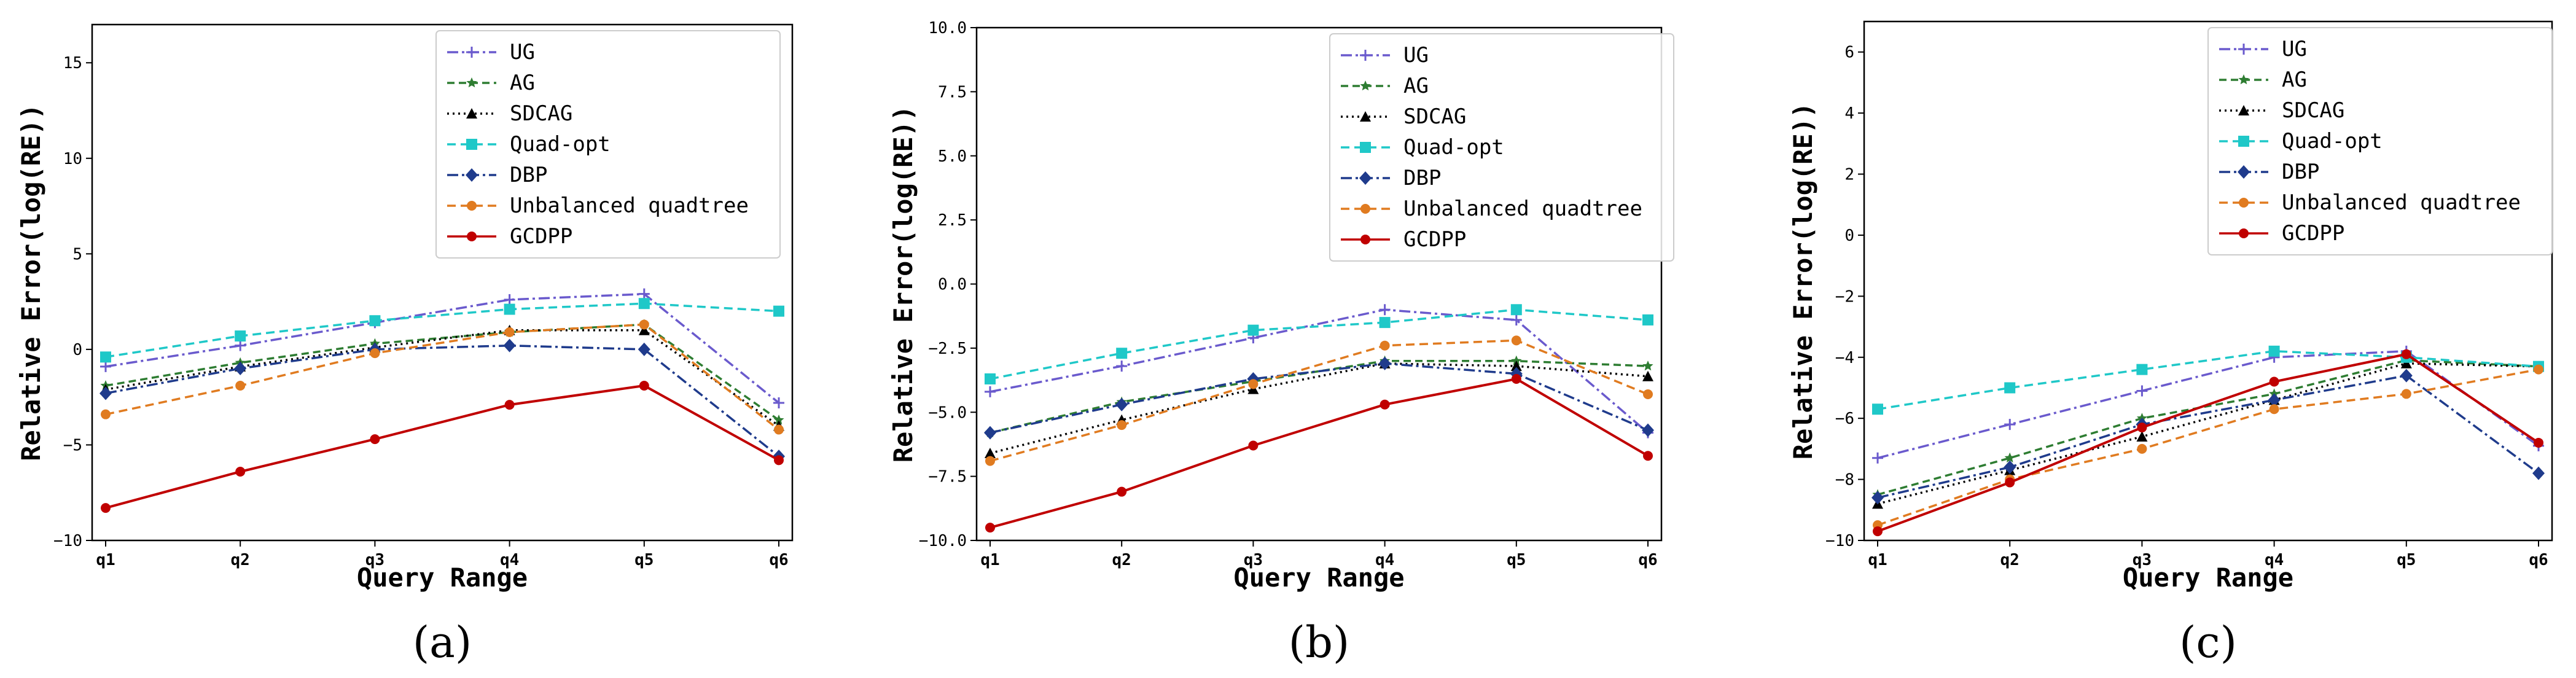 Image resolution: width=2576 pixels, height=678 pixels. Describe the element at coordinates (77, 254) in the screenshot. I see `y-tick-label: 5` at that location.